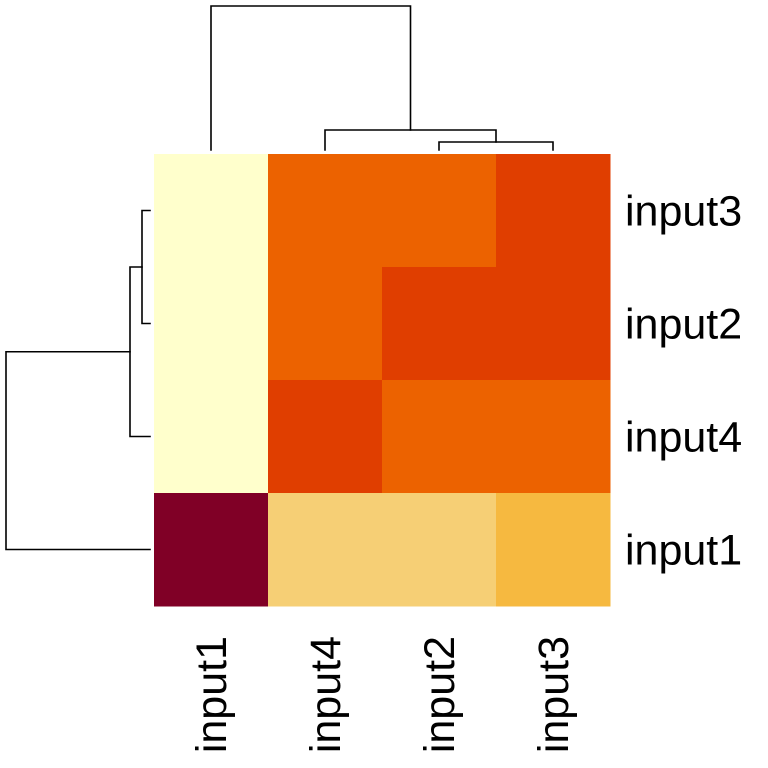 Image resolution: width=768 pixels, height=768 pixels. Describe the element at coordinates (326, 694) in the screenshot. I see `column-label-input4: input4` at that location.